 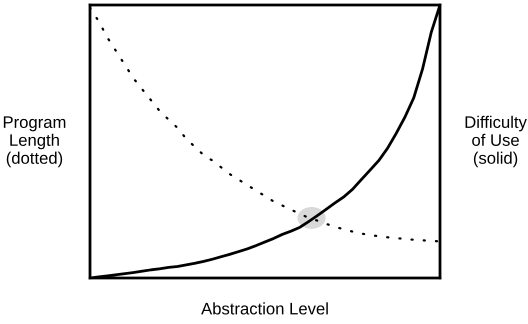 What do you see at coordinates (35, 142) in the screenshot?
I see `y-axis-title: Program Length (dotted)` at bounding box center [35, 142].